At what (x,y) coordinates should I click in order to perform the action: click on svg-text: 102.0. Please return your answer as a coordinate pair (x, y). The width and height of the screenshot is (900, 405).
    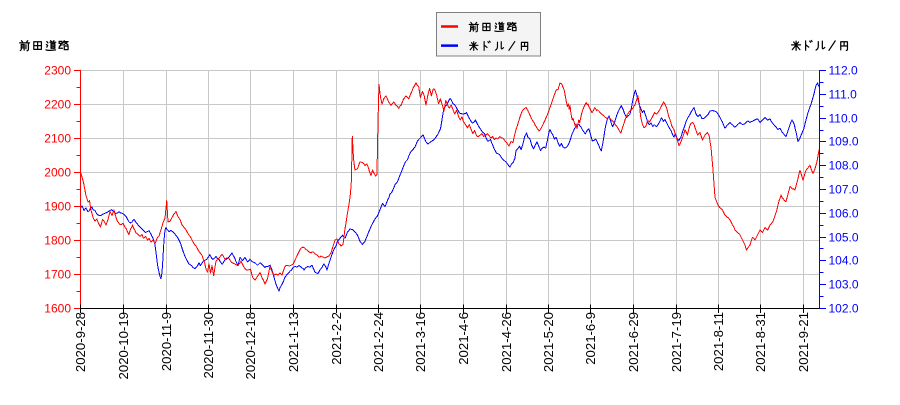
    Looking at the image, I should click on (844, 309).